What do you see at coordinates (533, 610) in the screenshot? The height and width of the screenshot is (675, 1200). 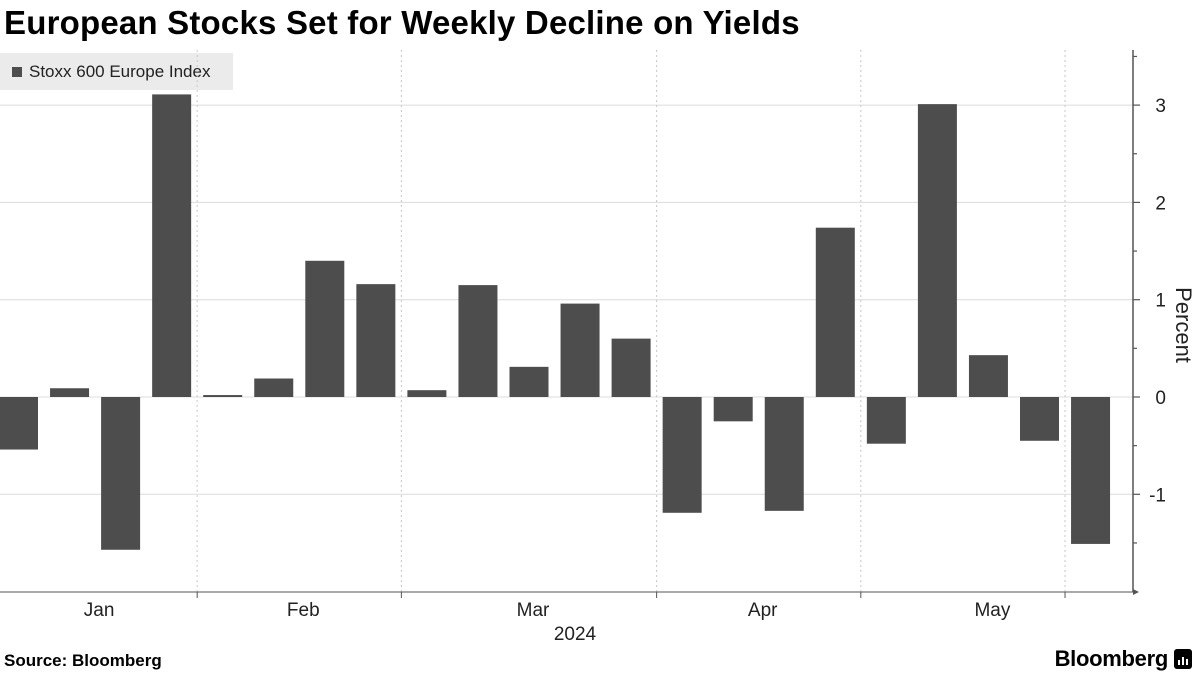 I see `x-tick-label: Mar` at bounding box center [533, 610].